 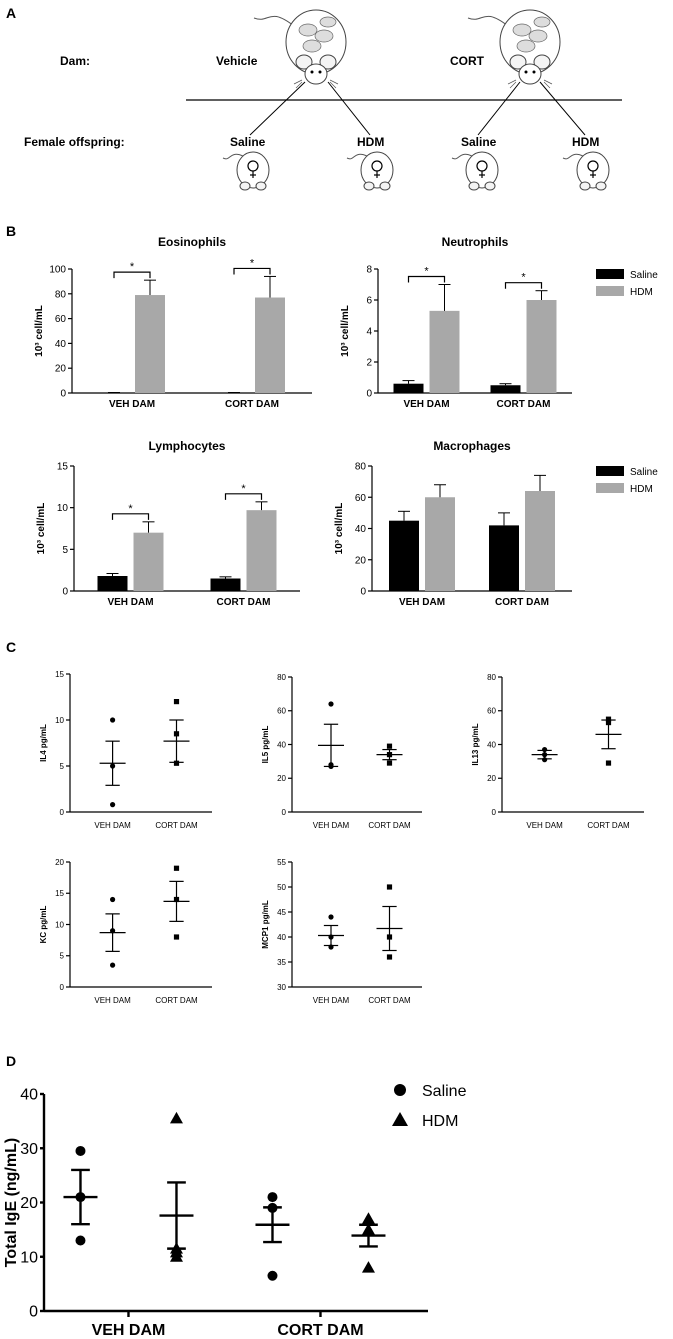 I want to click on dam-label: Dam:, so click(x=75, y=61).